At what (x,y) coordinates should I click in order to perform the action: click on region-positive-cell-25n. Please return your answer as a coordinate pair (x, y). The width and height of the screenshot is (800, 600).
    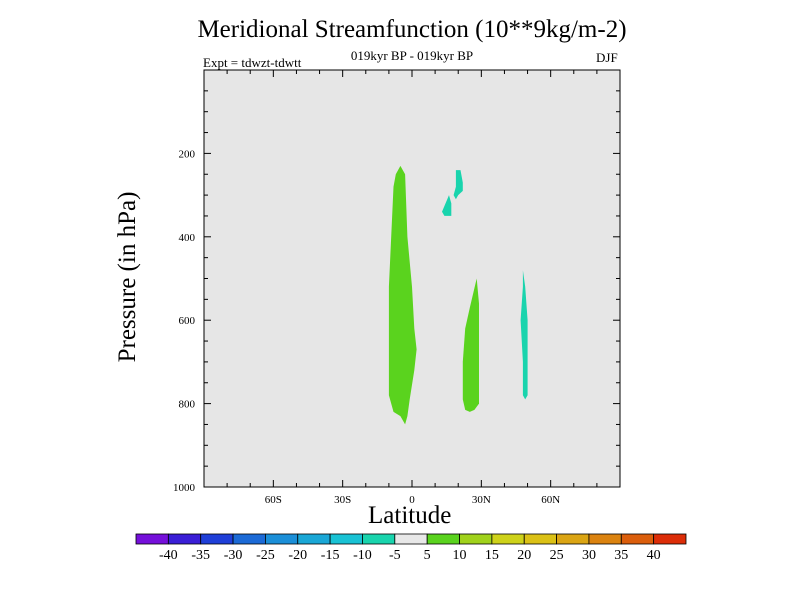
    Looking at the image, I should click on (470, 345).